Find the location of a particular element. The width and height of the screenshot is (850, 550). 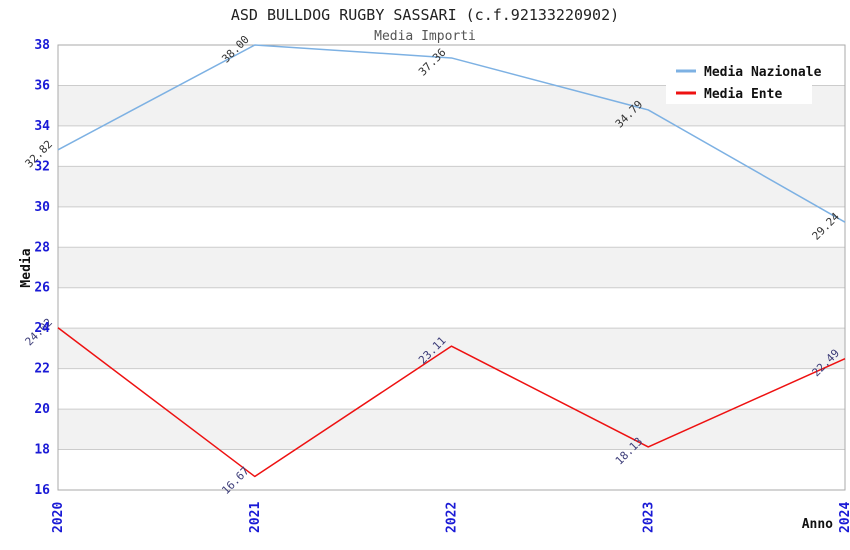

legend-label-media-nazionale: Media Nazionale is located at coordinates (763, 72).